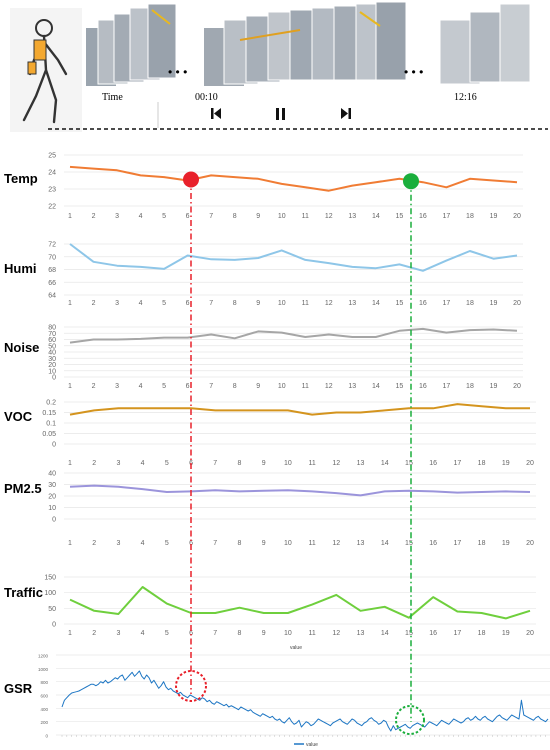 Image resolution: width=550 pixels, height=750 pixels. I want to click on gsr-ytick-label: 600, so click(44, 696).